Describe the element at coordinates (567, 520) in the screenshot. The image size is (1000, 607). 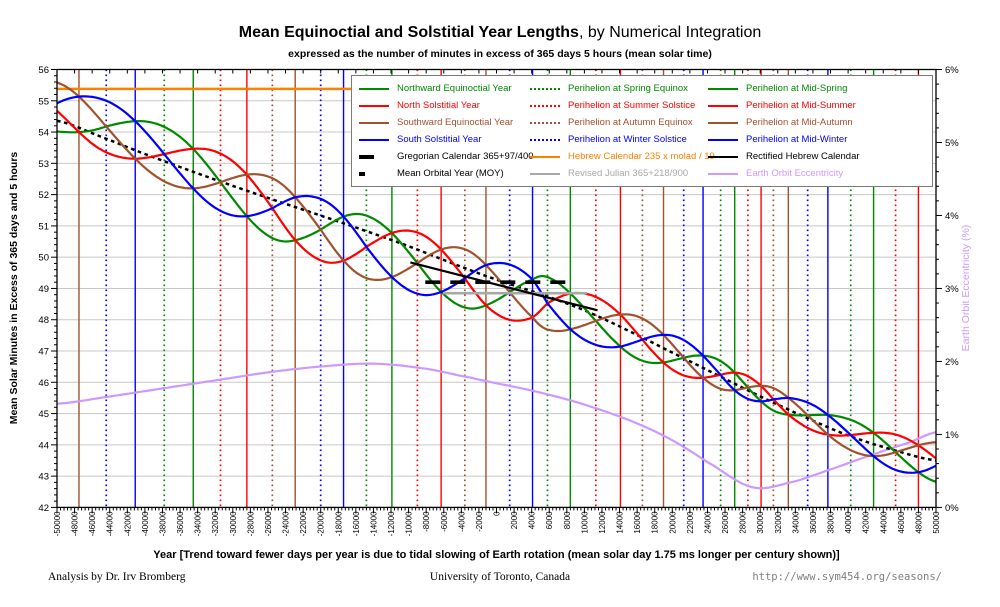
I see `x-tick-label: 8000` at that location.